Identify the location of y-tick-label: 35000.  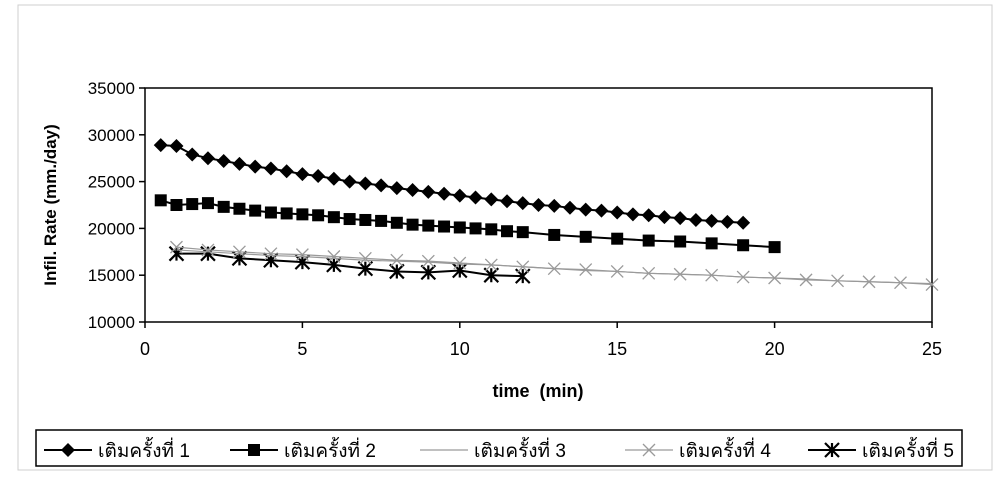
(111, 88).